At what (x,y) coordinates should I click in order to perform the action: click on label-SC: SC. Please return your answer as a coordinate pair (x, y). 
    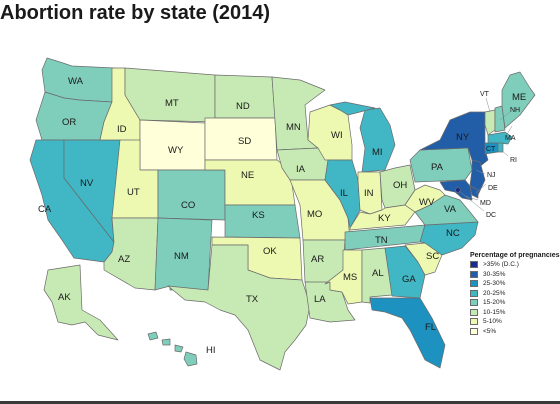
    Looking at the image, I should click on (432, 256).